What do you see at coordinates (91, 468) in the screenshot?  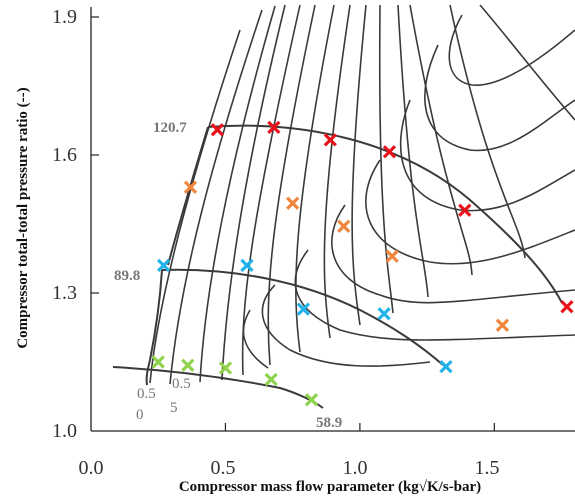 I see `x-tick-label: 0.0` at bounding box center [91, 468].